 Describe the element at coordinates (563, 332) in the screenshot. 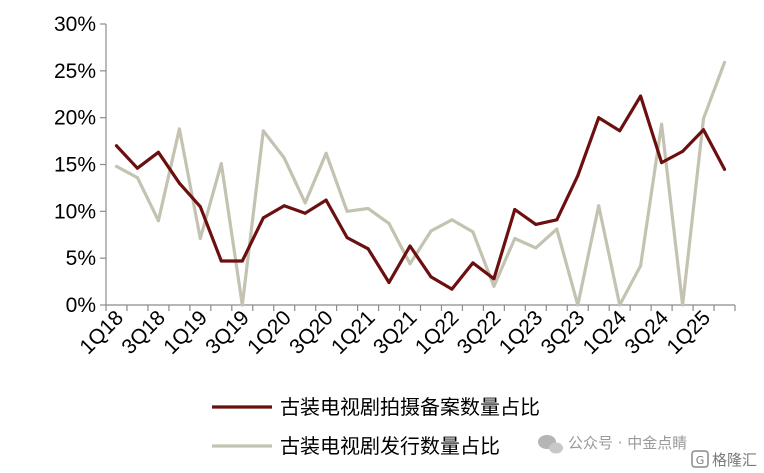

I see `x-tick-label: 3Q23` at that location.